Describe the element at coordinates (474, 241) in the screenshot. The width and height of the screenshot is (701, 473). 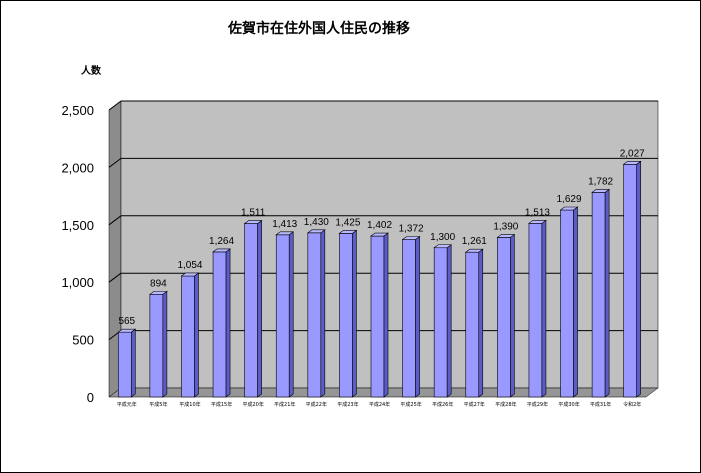
I see `data-label: 1,261` at that location.